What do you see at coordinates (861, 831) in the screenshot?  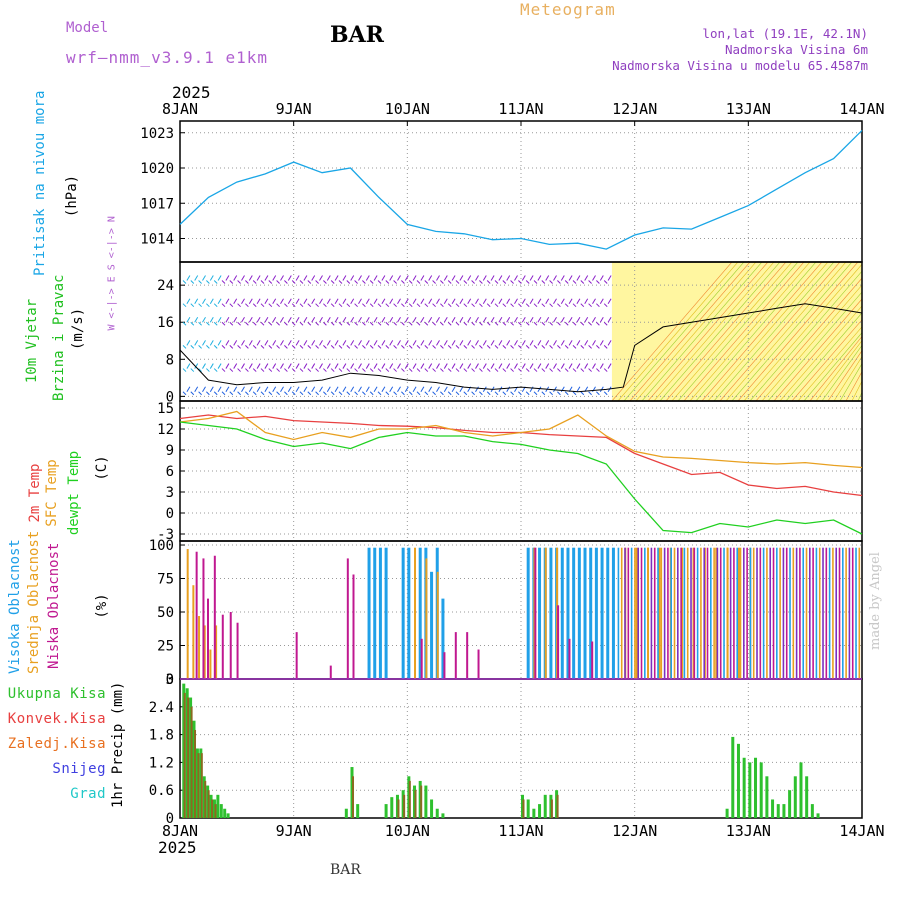 I see `x-tick-label-bottom: 14JAN` at bounding box center [861, 831].